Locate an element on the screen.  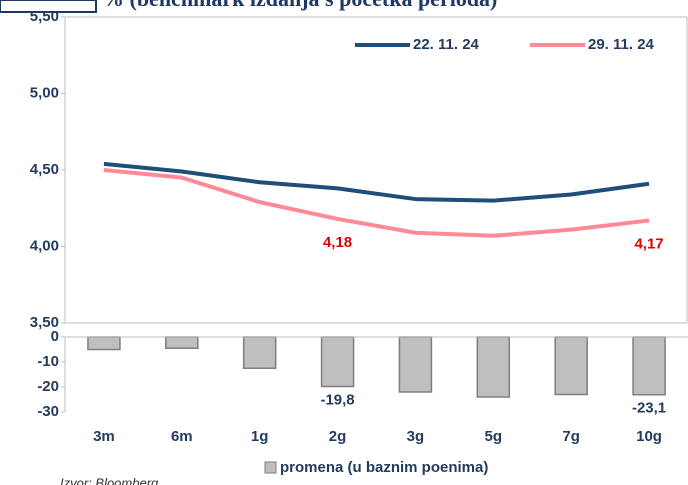
y-tick-label: 4,50 is located at coordinates (44, 169).